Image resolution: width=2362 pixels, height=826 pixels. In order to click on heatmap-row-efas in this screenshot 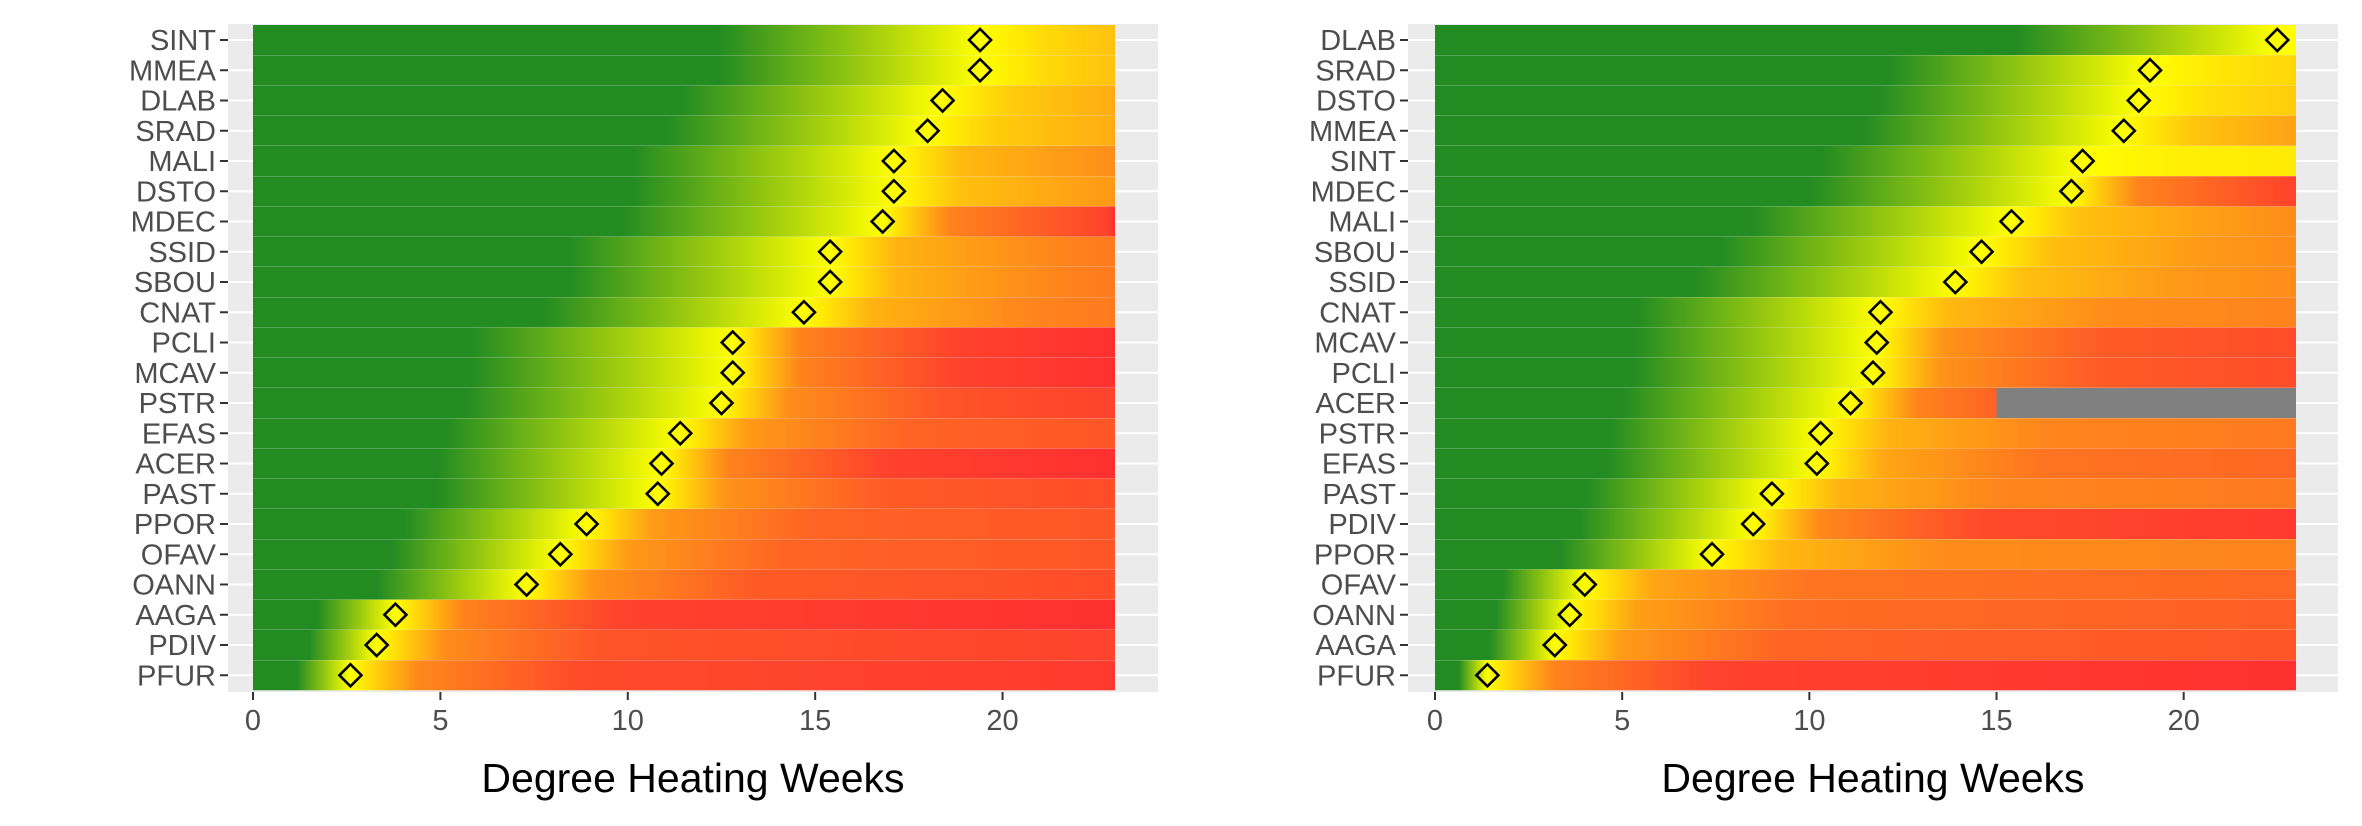, I will do `click(684, 433)`.